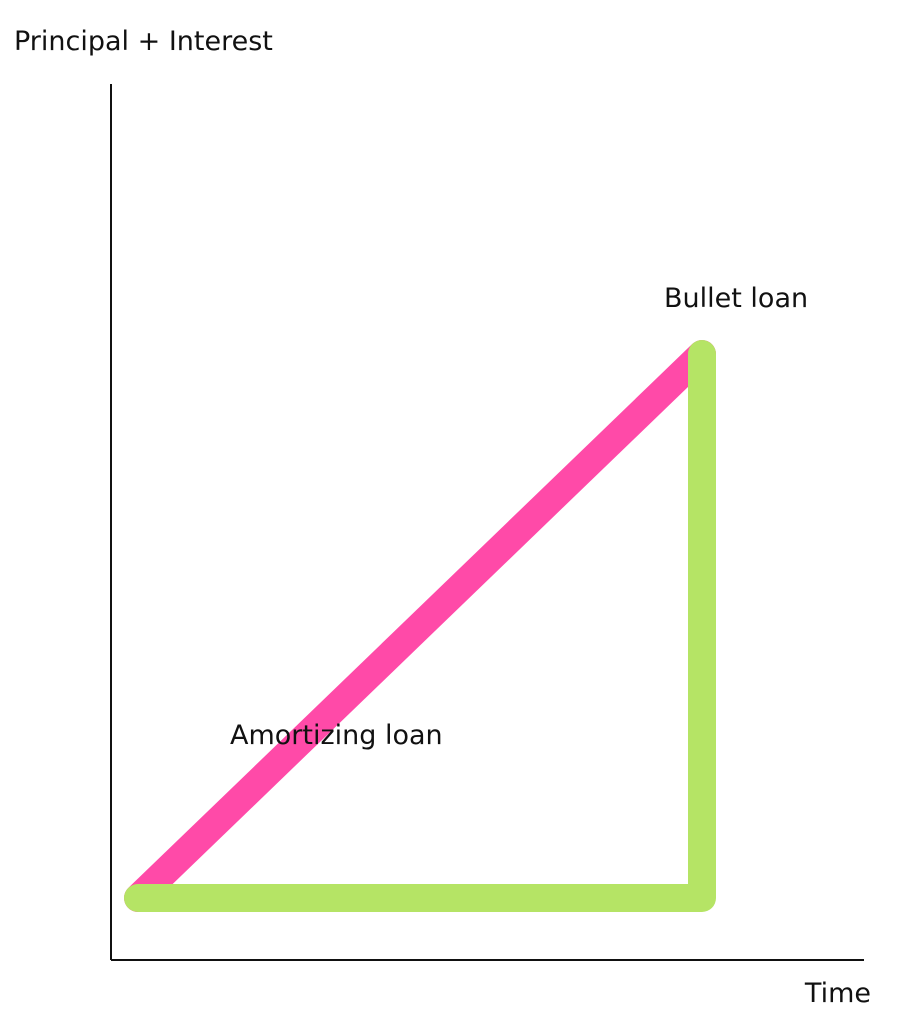 The width and height of the screenshot is (905, 1023). Describe the element at coordinates (336, 735) in the screenshot. I see `series-label-amortizing-loan: Amortizing loan` at that location.